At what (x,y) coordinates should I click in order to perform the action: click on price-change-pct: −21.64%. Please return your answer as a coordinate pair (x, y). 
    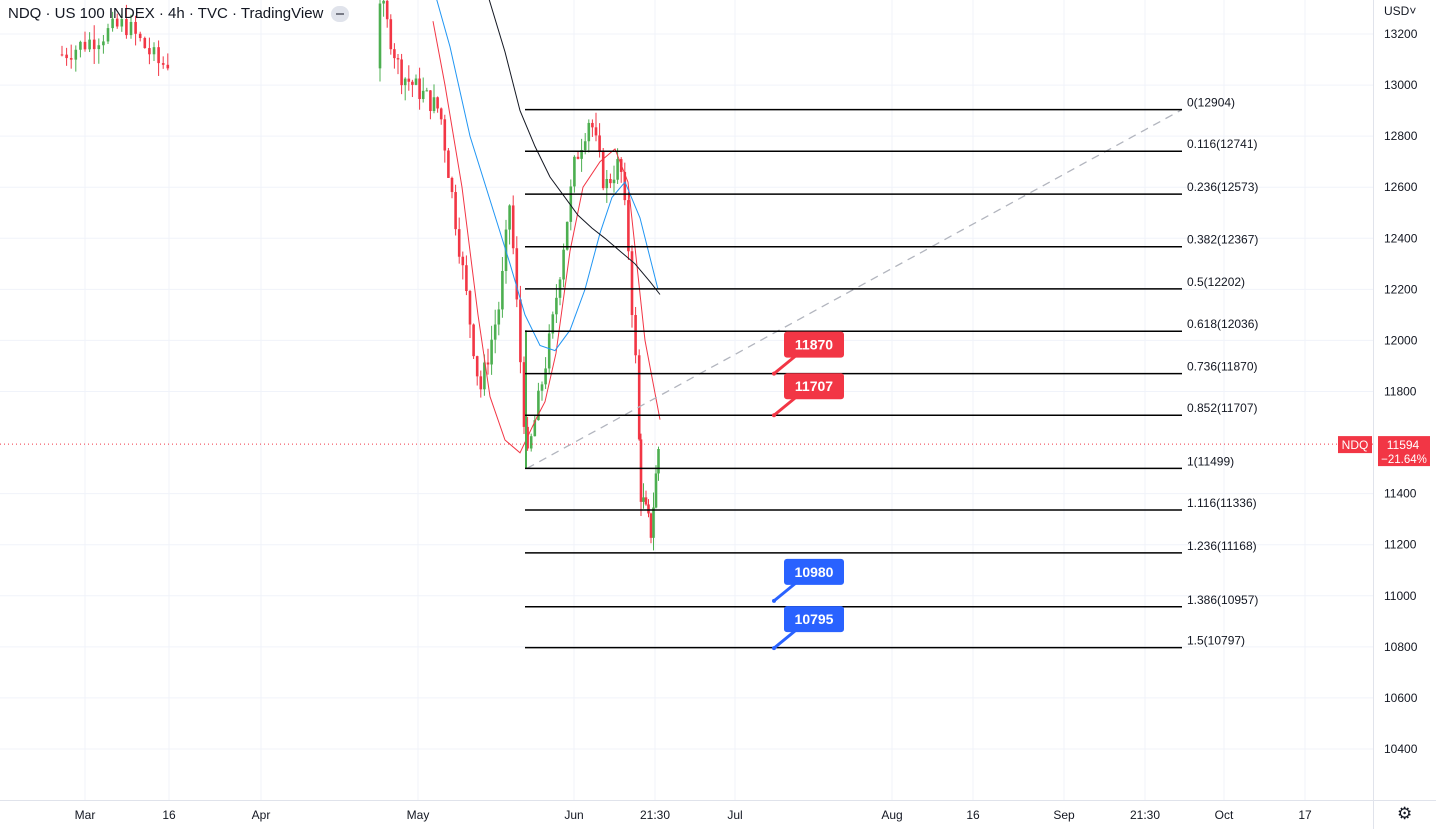
    Looking at the image, I should click on (1404, 460).